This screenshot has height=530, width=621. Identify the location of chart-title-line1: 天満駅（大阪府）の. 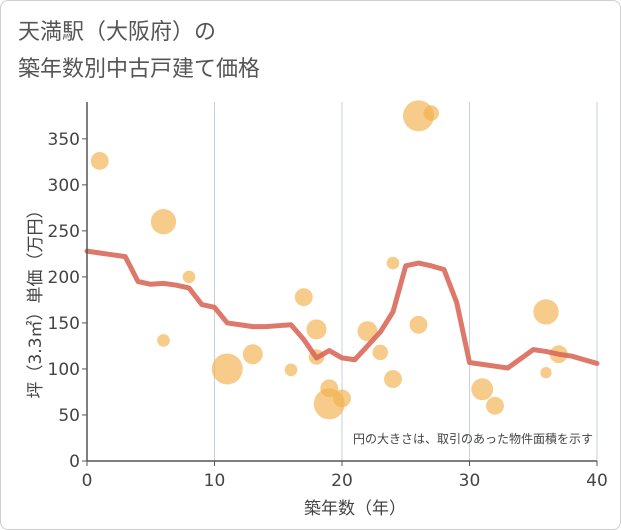
(117, 32).